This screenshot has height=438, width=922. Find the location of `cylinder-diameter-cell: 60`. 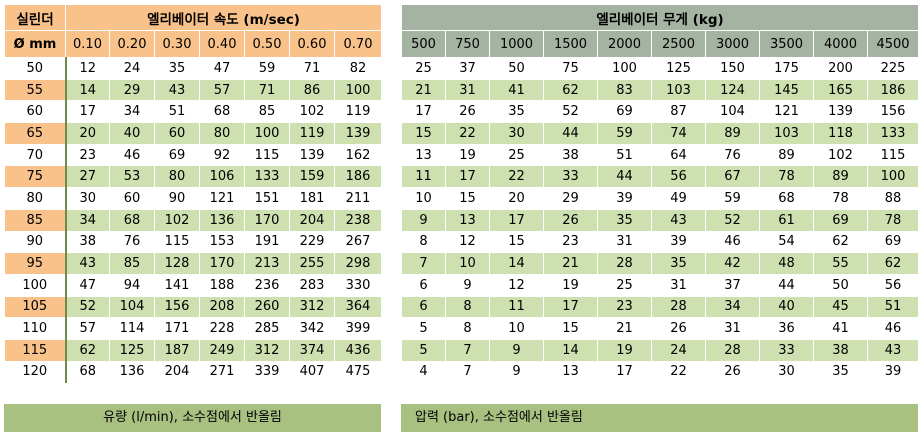

cylinder-diameter-cell: 60 is located at coordinates (35, 112).